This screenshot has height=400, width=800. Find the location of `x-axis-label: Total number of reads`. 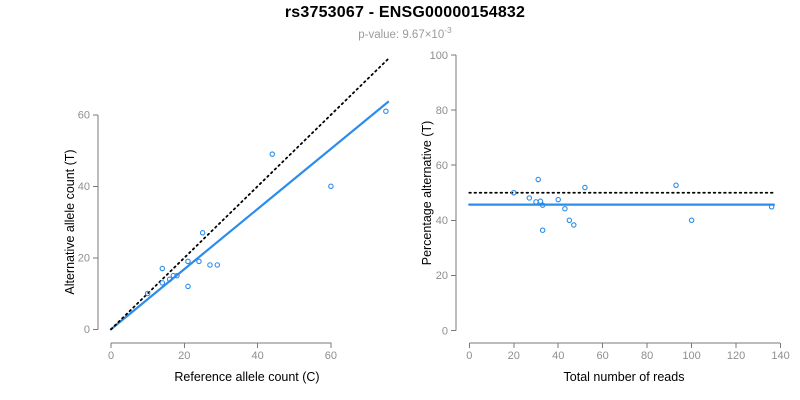

x-axis-label: Total number of reads is located at coordinates (624, 377).